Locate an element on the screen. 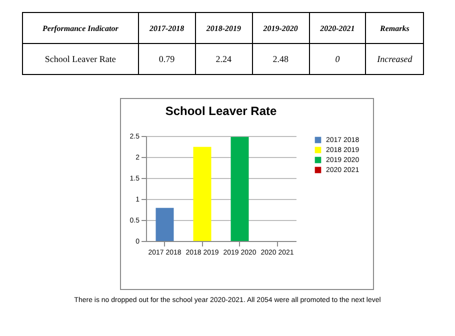 The width and height of the screenshot is (455, 336). text: 2.48 is located at coordinates (281, 59).